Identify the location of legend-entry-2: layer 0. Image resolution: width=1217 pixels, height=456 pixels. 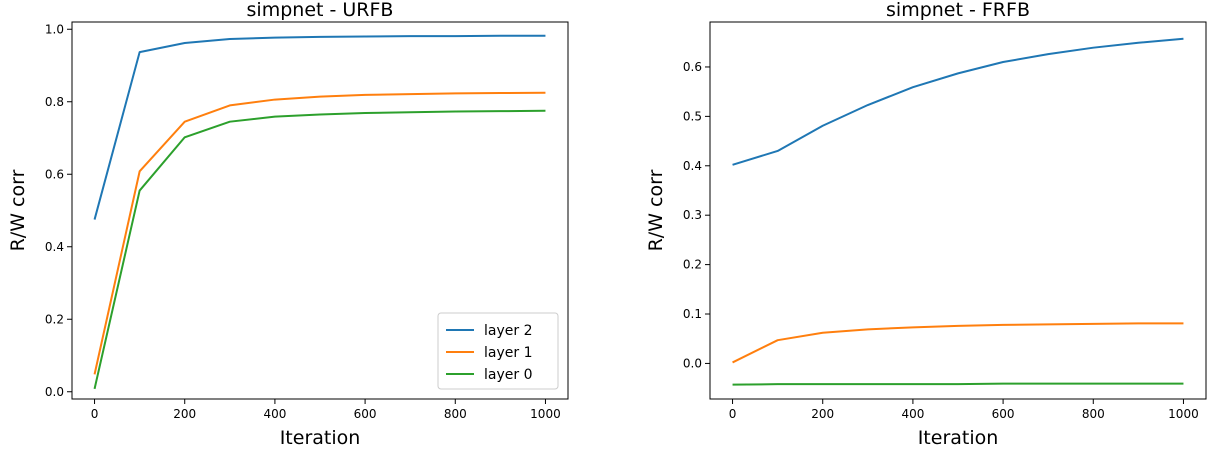
(508, 375).